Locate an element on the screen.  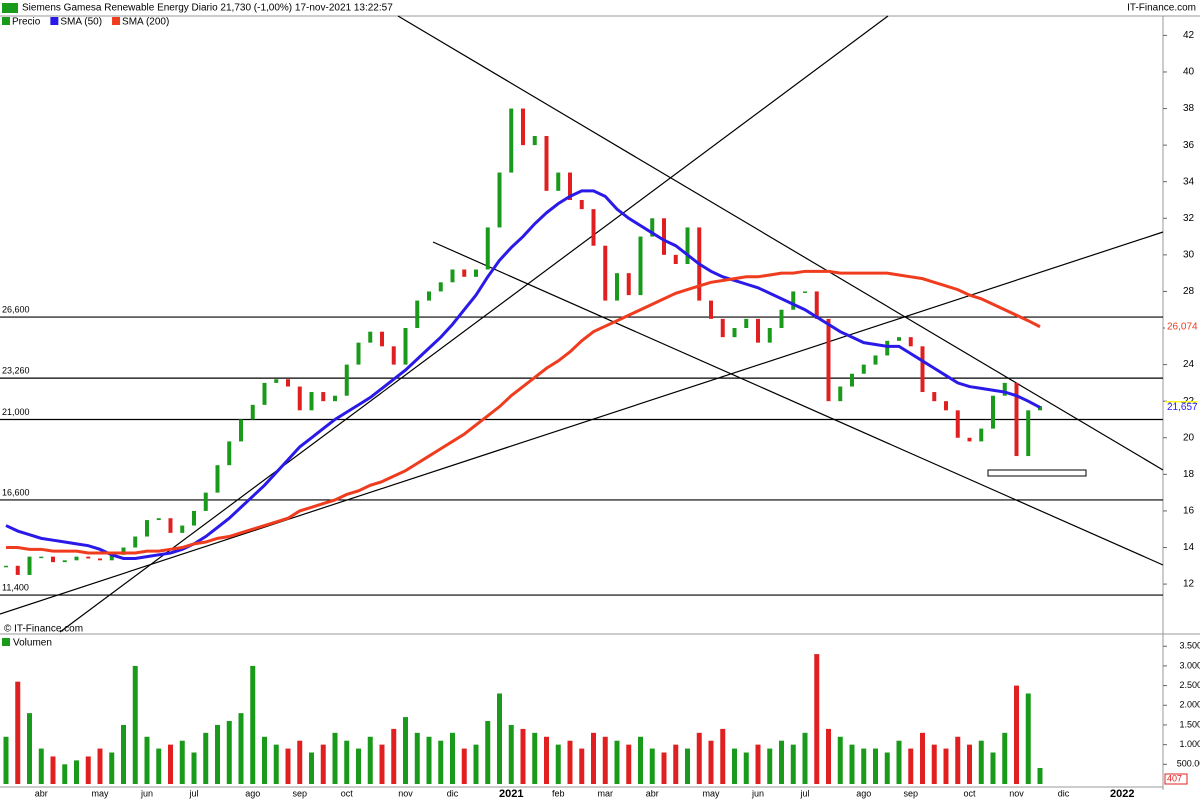
y-tick-label: 42 is located at coordinates (1189, 35).